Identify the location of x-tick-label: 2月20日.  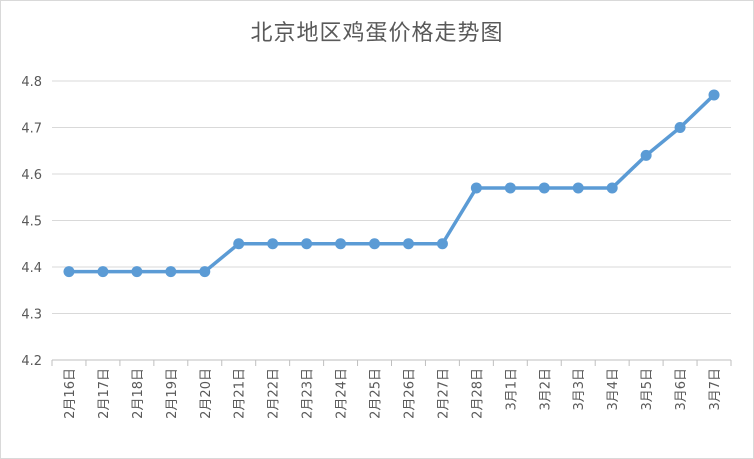
(206, 393).